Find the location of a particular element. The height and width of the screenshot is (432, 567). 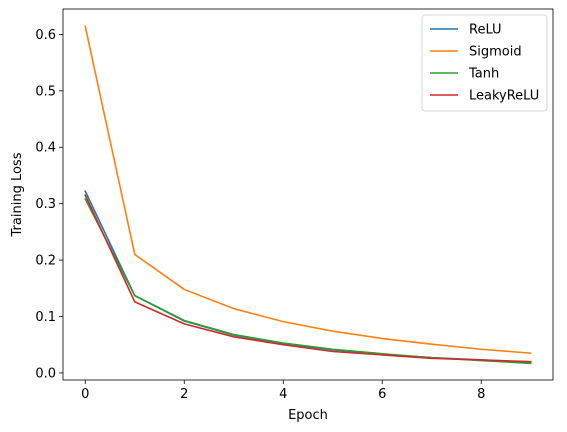

y-axis: 0.0 0.1 0.2 0.3 0.4 0.5 0.6 is located at coordinates (49, 204).